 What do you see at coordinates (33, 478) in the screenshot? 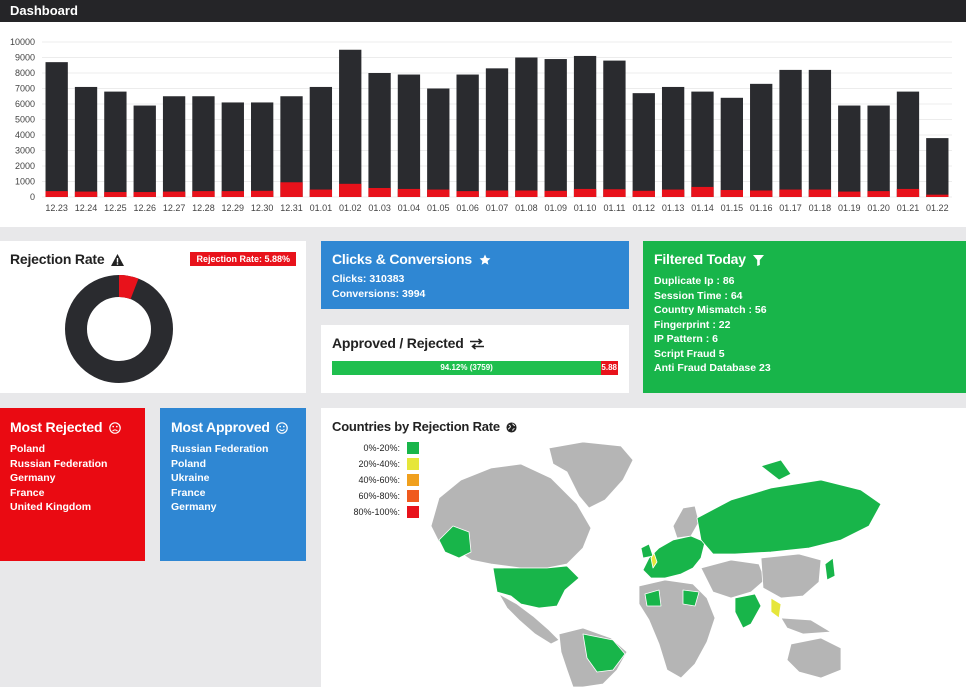
I see `most-rejected-item: Germany` at bounding box center [33, 478].